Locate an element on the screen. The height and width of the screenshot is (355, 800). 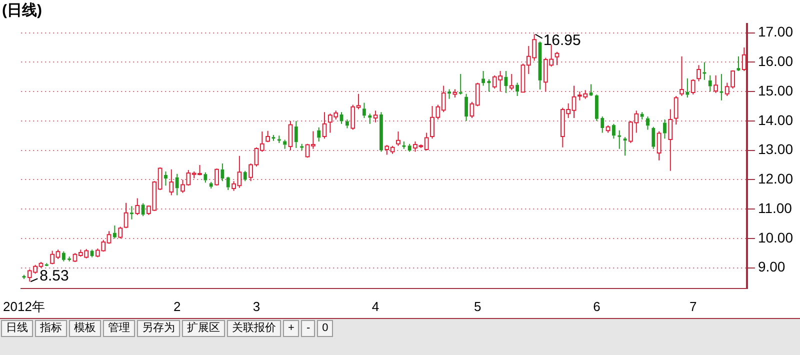
y-tick-label: 11.00 is located at coordinates (775, 208).